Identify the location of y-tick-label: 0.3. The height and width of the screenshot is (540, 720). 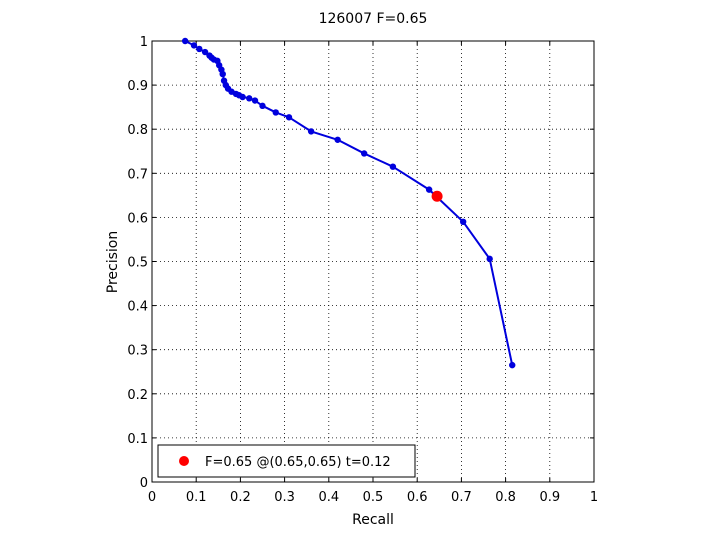
(137, 351).